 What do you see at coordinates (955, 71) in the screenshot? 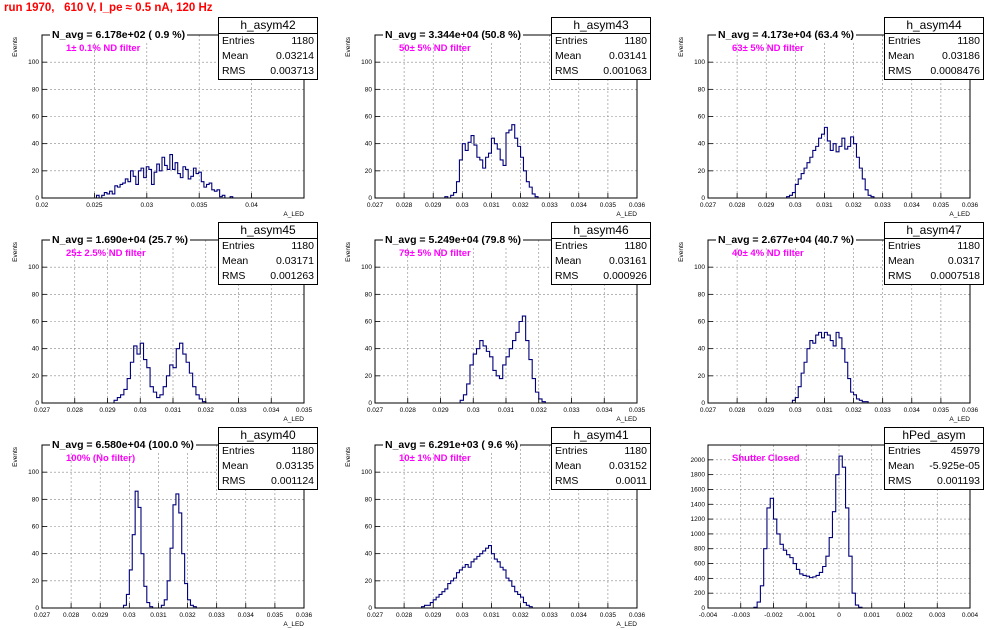
I see `stats-value: 0.0008476` at bounding box center [955, 71].